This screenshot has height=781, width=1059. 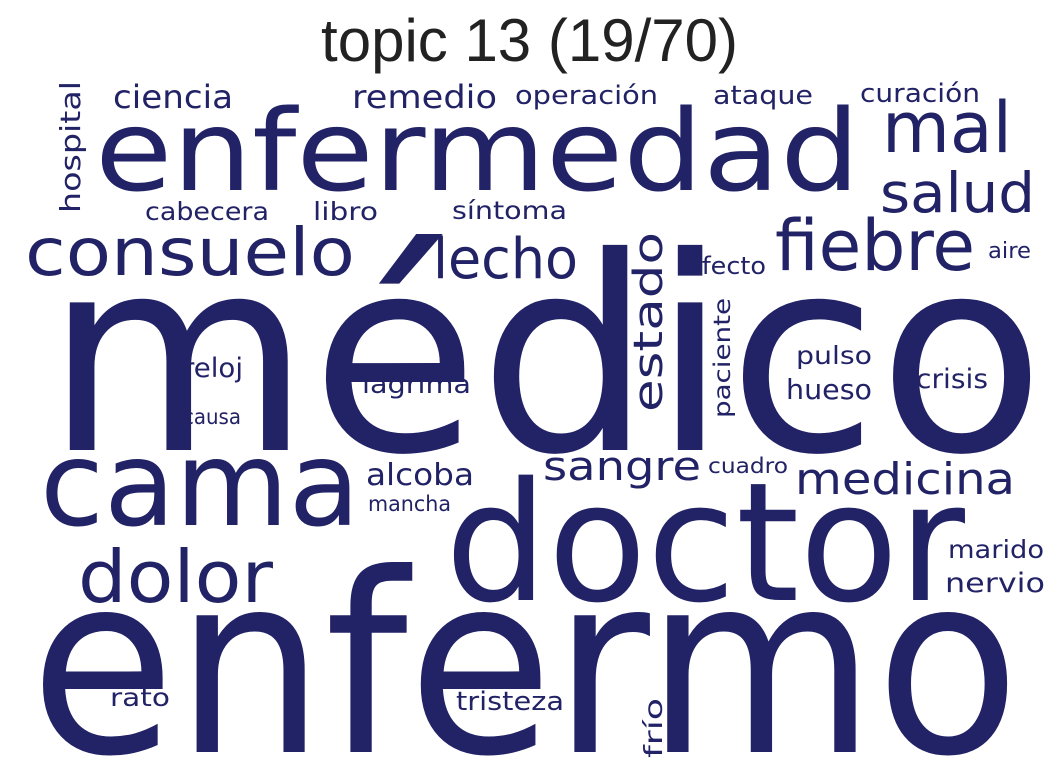 I want to click on word-rato: rato, so click(x=140, y=697).